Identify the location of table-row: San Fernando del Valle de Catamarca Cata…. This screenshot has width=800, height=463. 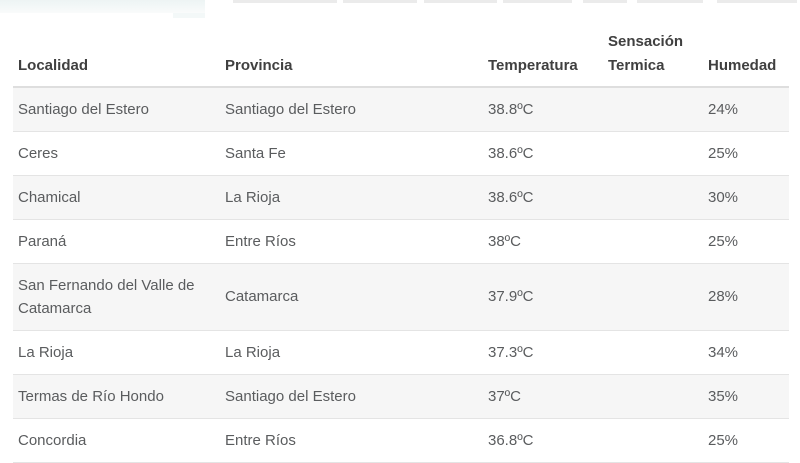
(401, 297).